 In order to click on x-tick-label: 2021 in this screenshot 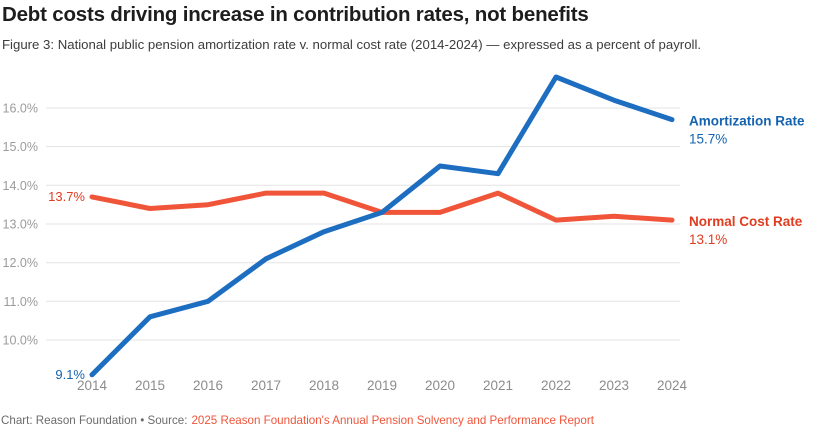, I will do `click(498, 385)`.